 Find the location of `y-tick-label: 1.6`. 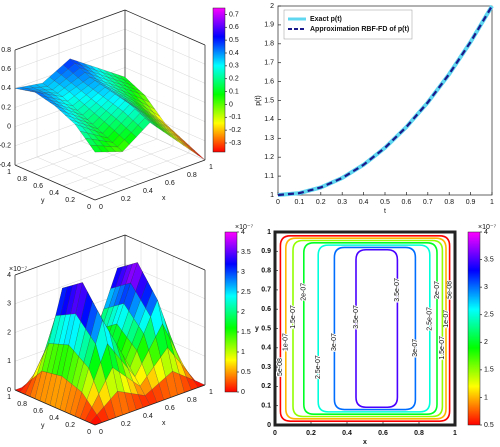

y-tick-label: 1.6 is located at coordinates (269, 81).